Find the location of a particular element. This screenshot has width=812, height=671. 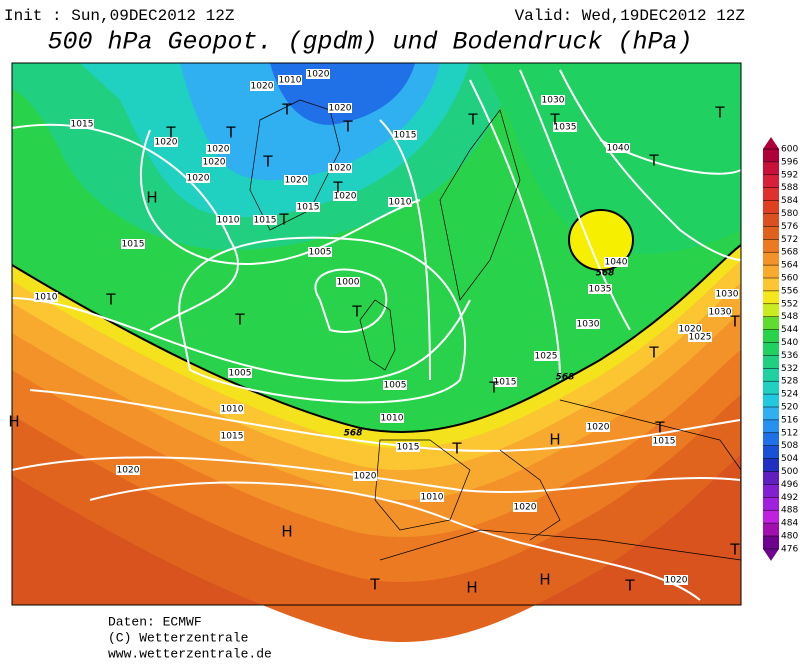

footer-source: Daten: ECMWF is located at coordinates (155, 621).